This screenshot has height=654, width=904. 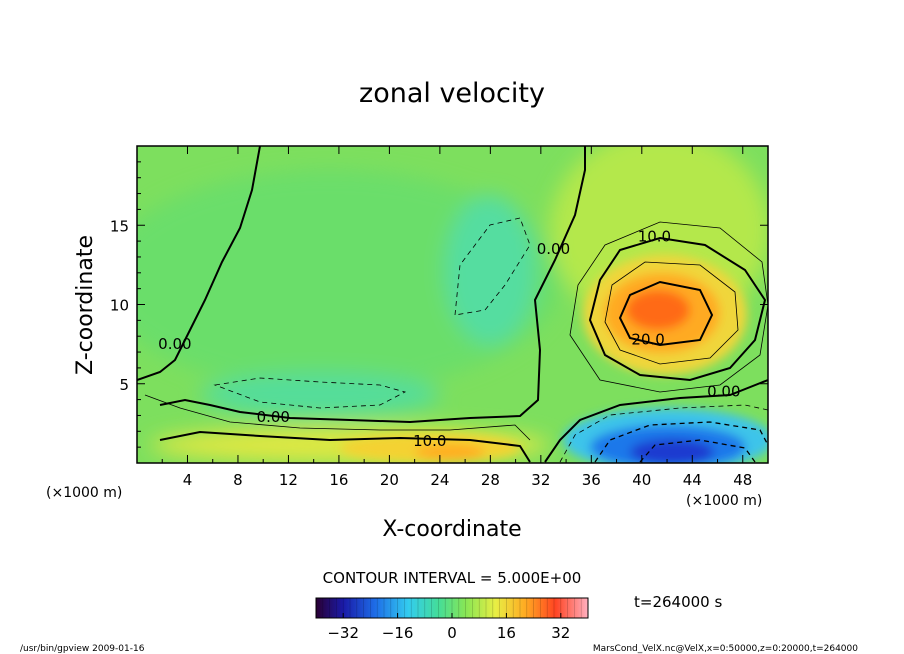 What do you see at coordinates (452, 93) in the screenshot?
I see `chart-title: zonal velocity` at bounding box center [452, 93].